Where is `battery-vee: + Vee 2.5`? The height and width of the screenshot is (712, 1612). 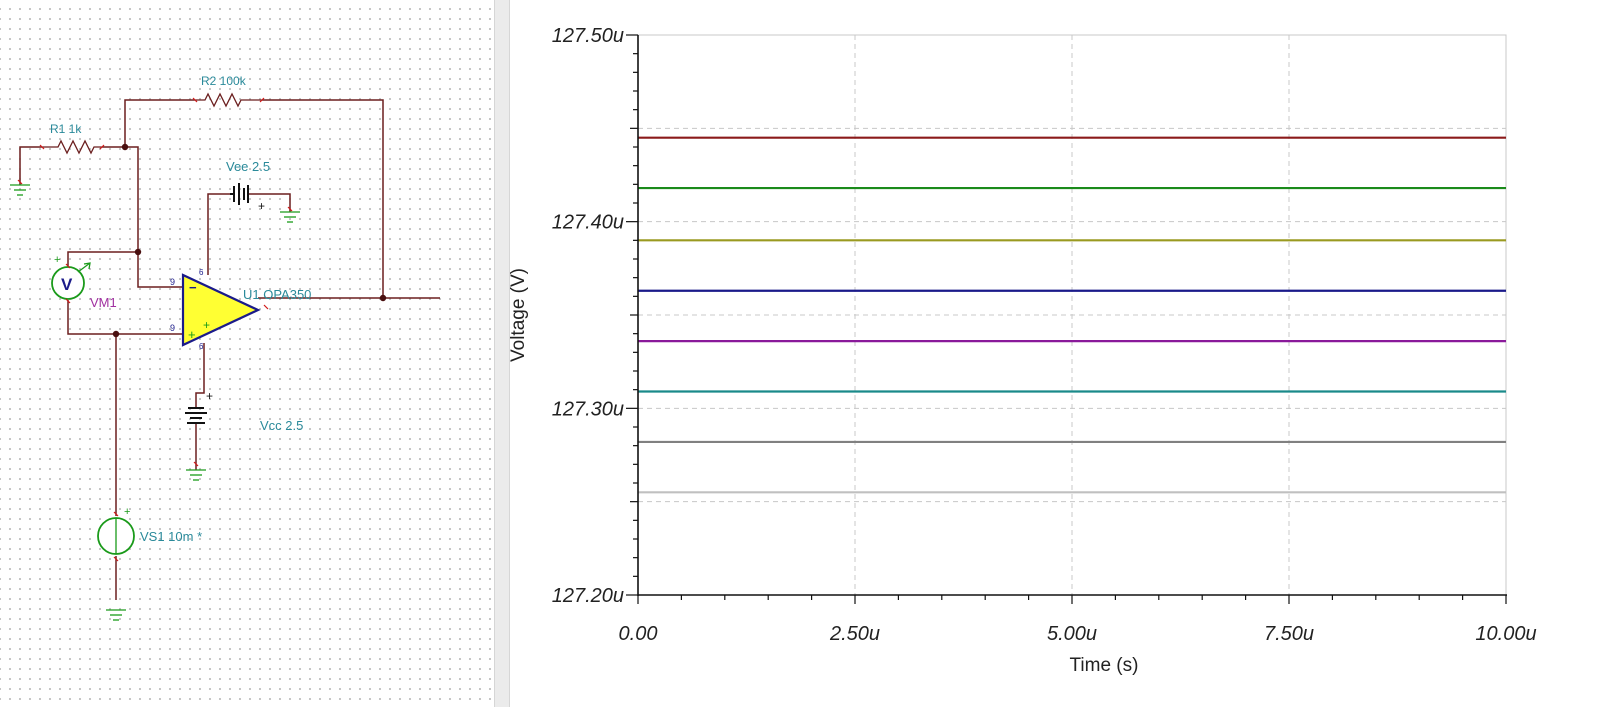
battery-vee: + Vee 2.5 is located at coordinates (248, 186).